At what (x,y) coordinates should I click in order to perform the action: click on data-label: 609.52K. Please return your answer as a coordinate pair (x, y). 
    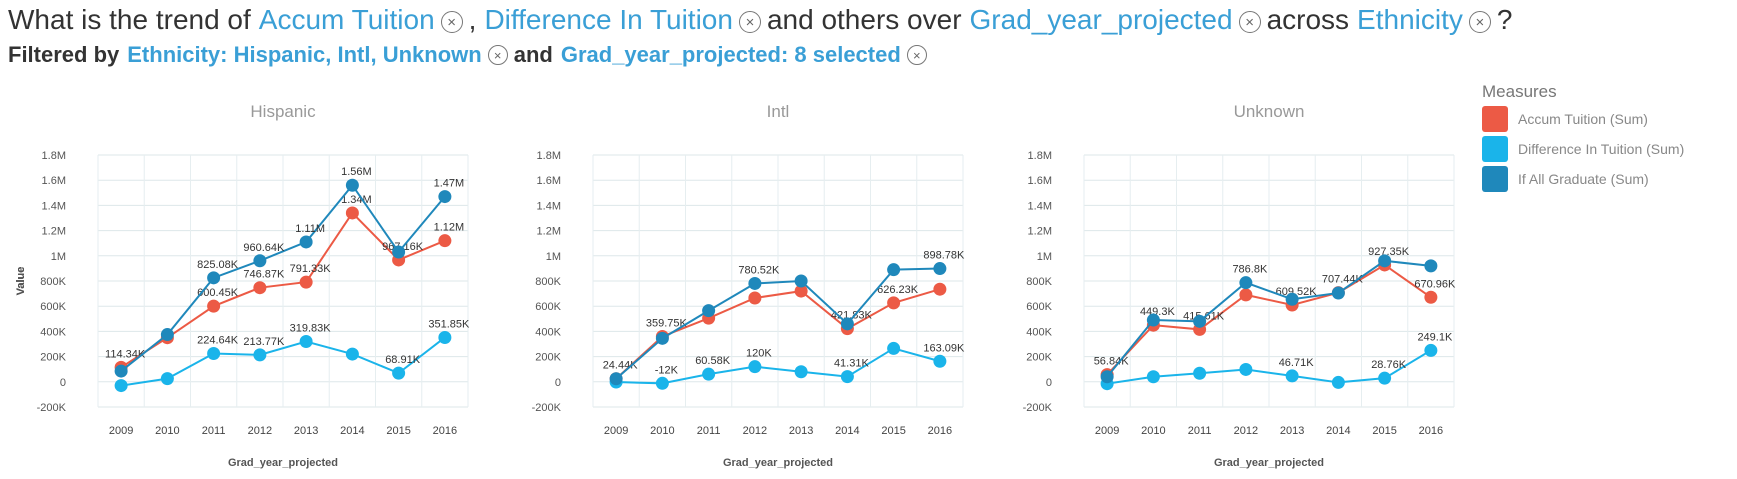
    Looking at the image, I should click on (1297, 292).